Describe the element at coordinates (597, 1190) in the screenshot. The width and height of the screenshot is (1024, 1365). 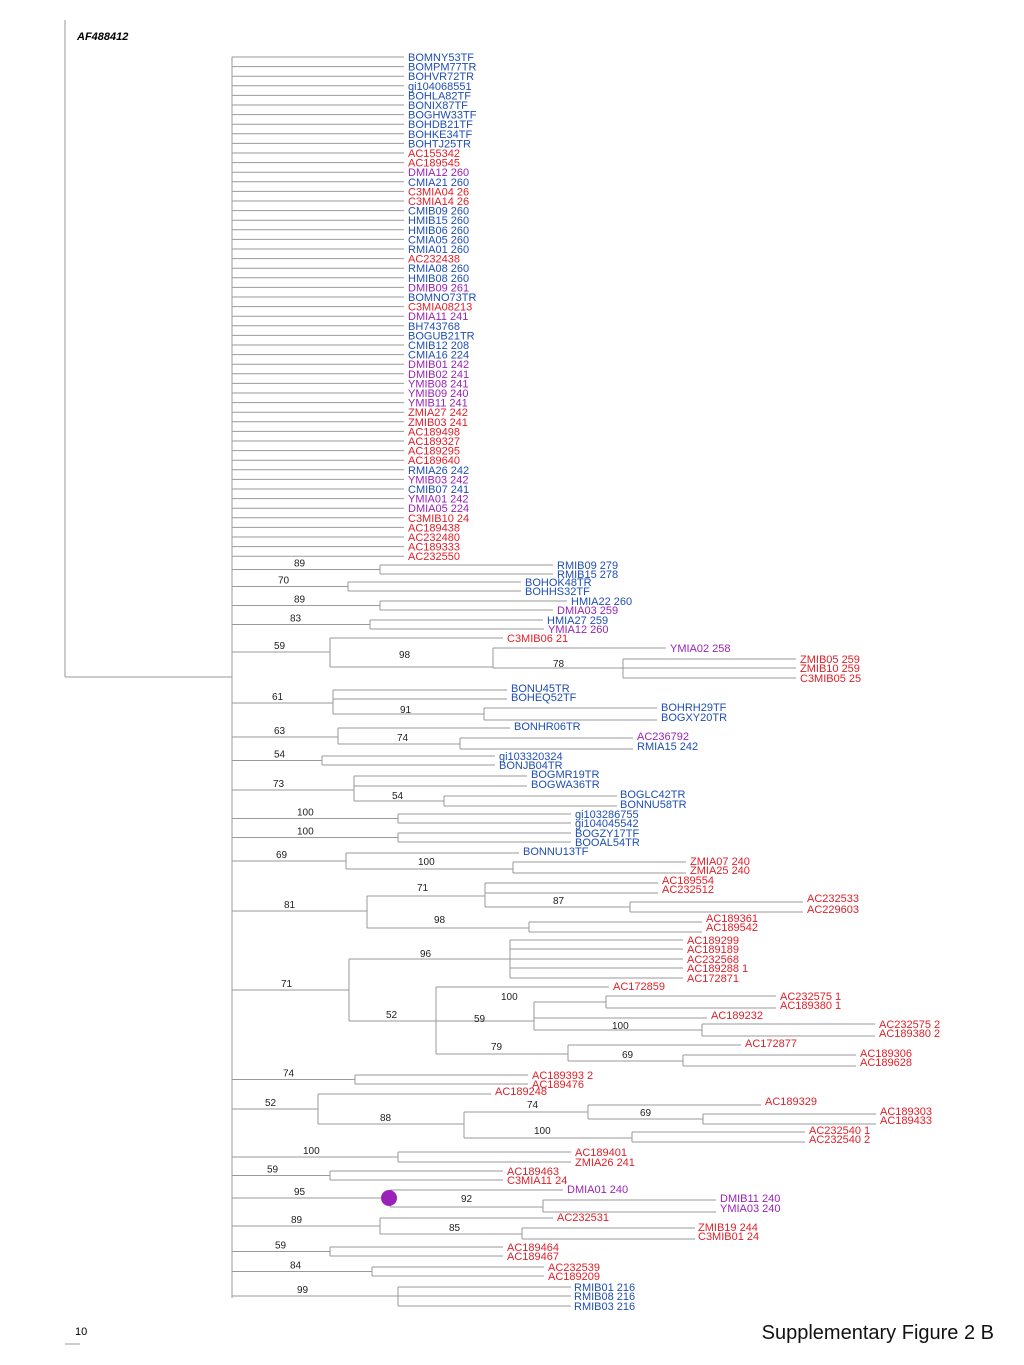
I see `taxon-label: DMIA01 240` at that location.